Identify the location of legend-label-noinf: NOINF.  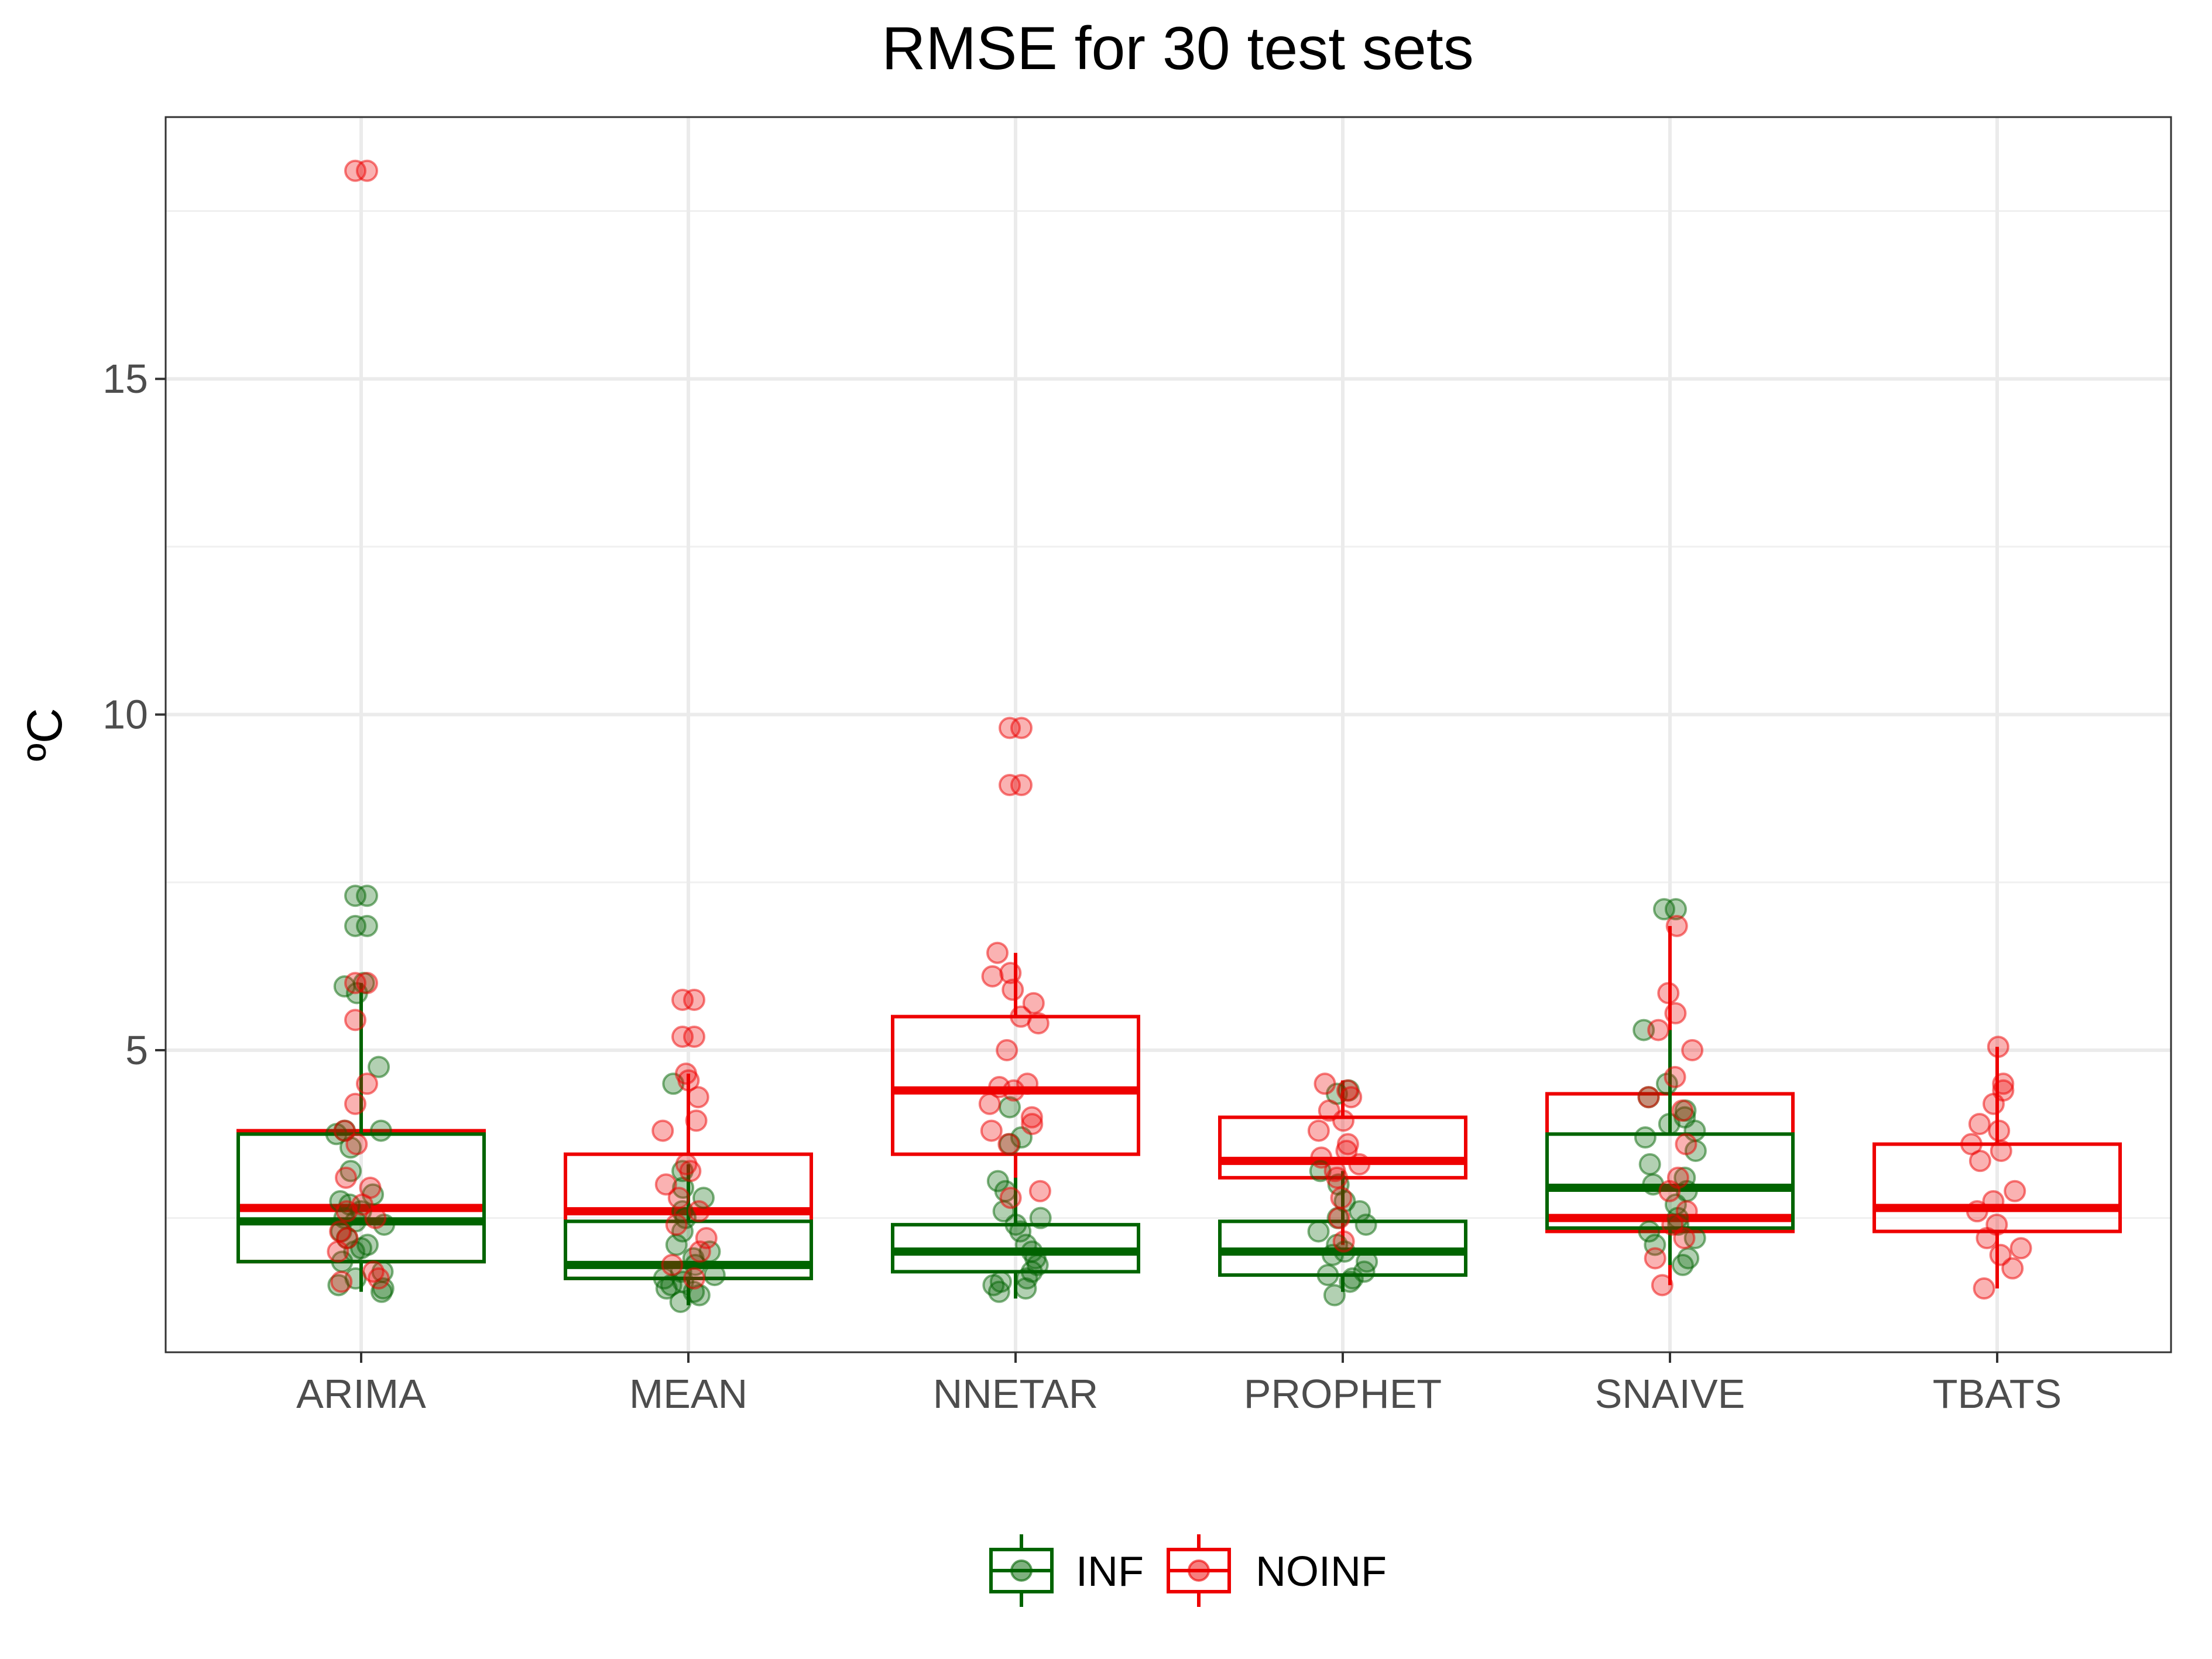
(1321, 1571).